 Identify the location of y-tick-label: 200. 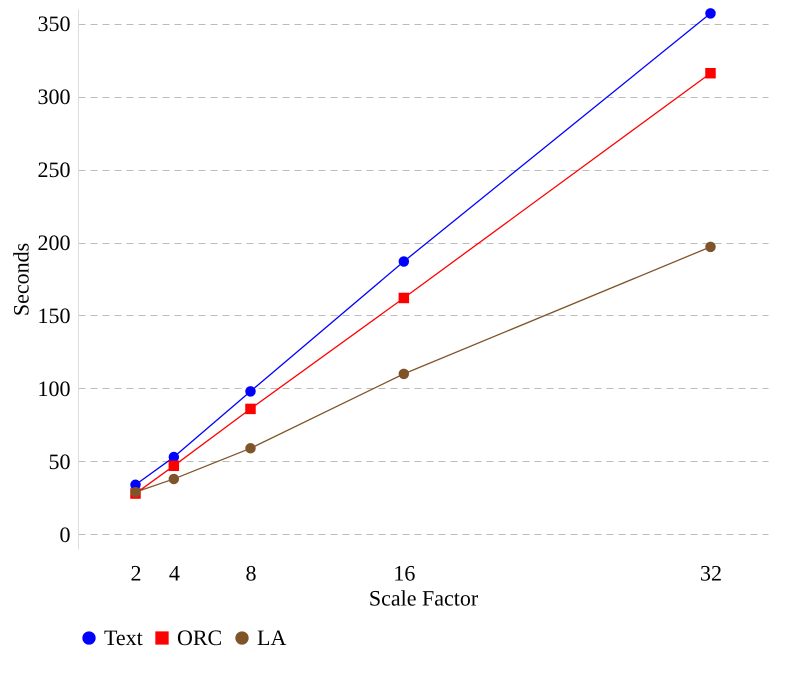
(54, 243).